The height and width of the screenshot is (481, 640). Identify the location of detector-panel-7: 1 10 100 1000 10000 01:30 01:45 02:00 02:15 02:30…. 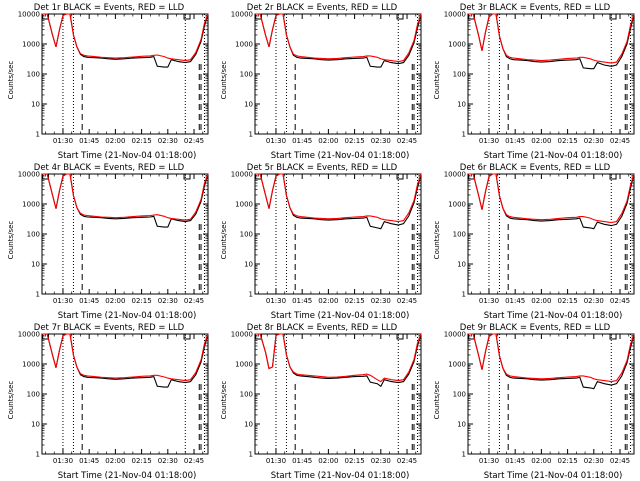
(106, 400).